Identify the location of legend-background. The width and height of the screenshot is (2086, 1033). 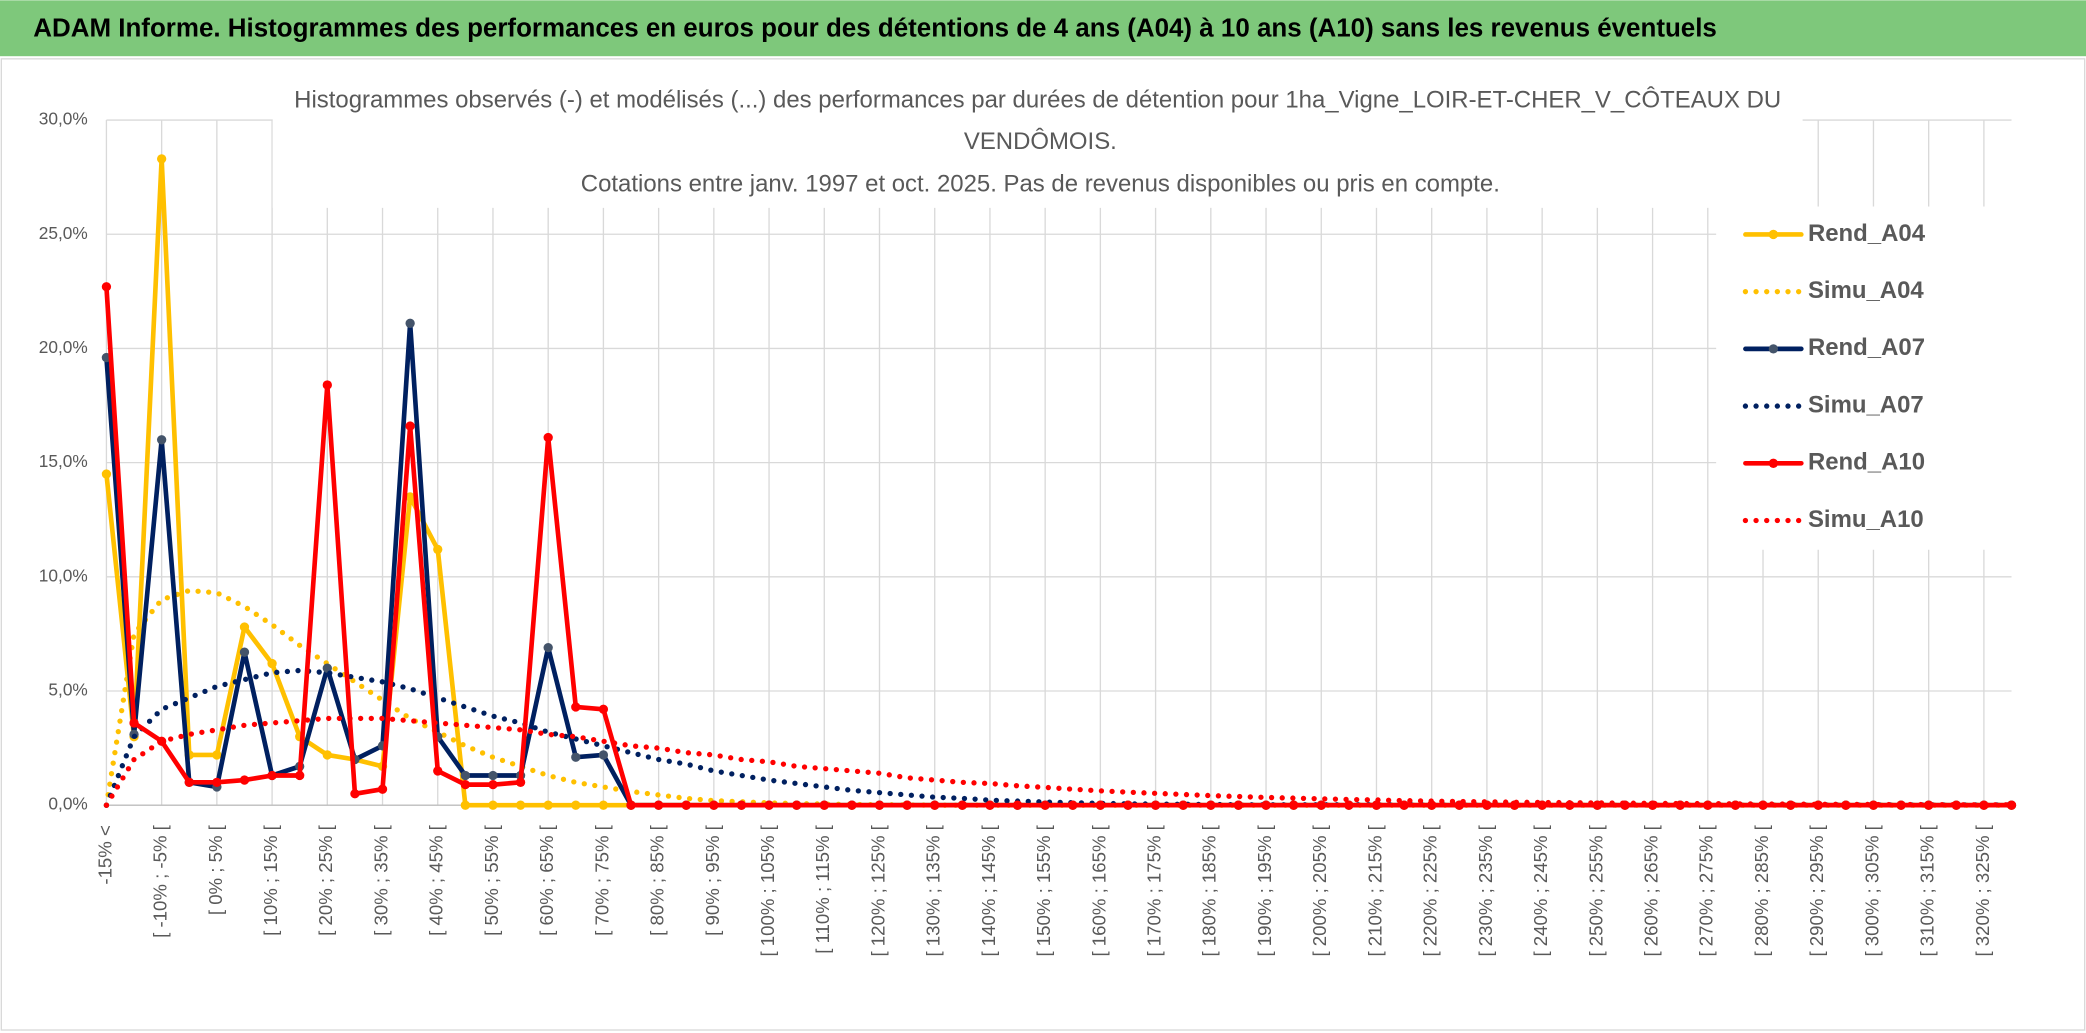
(1864, 378).